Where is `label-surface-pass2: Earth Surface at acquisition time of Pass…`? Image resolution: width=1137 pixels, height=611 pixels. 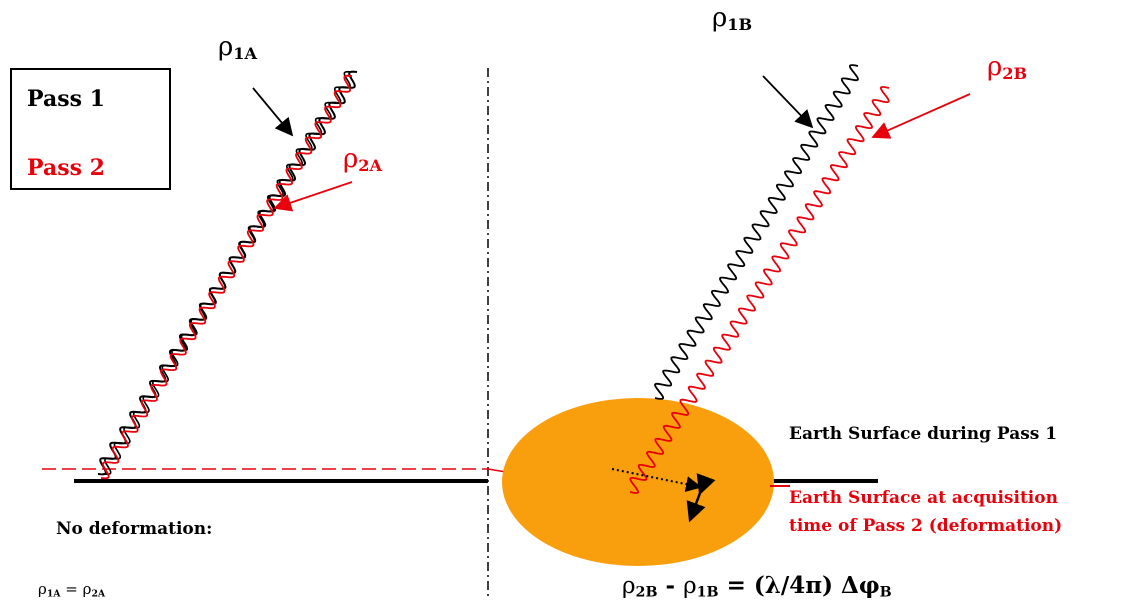
label-surface-pass2: Earth Surface at acquisition time of Pass… is located at coordinates (926, 512).